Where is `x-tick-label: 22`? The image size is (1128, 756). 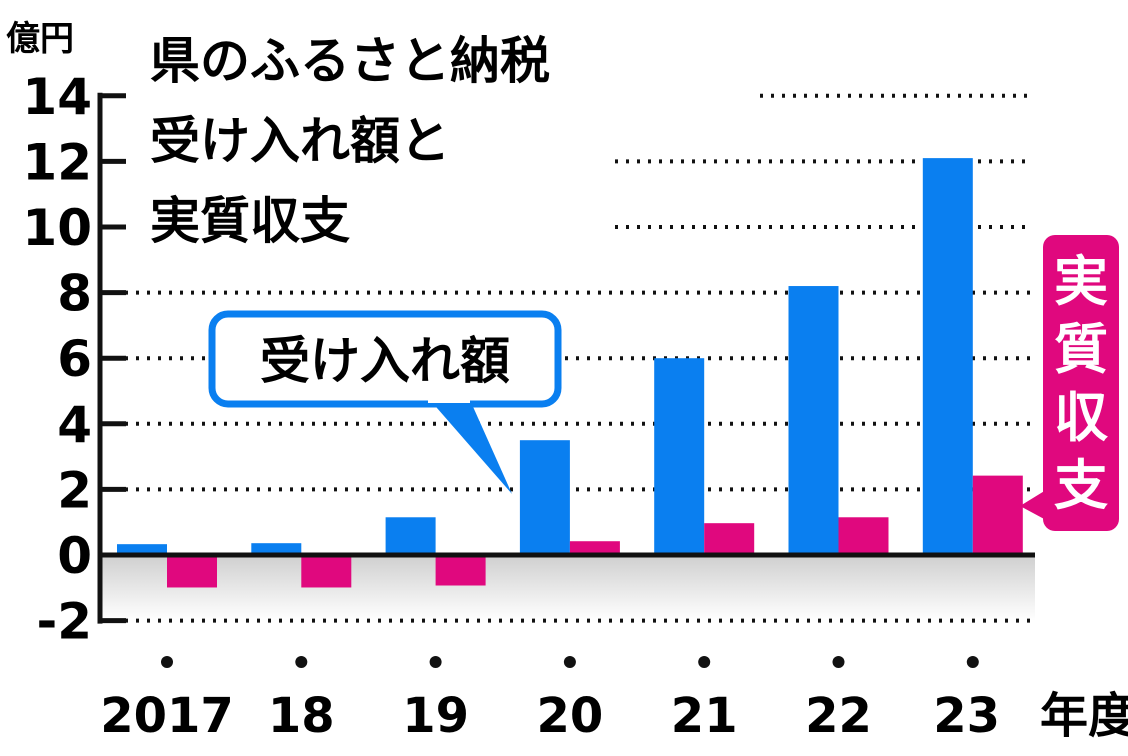 x-tick-label: 22 is located at coordinates (838, 716).